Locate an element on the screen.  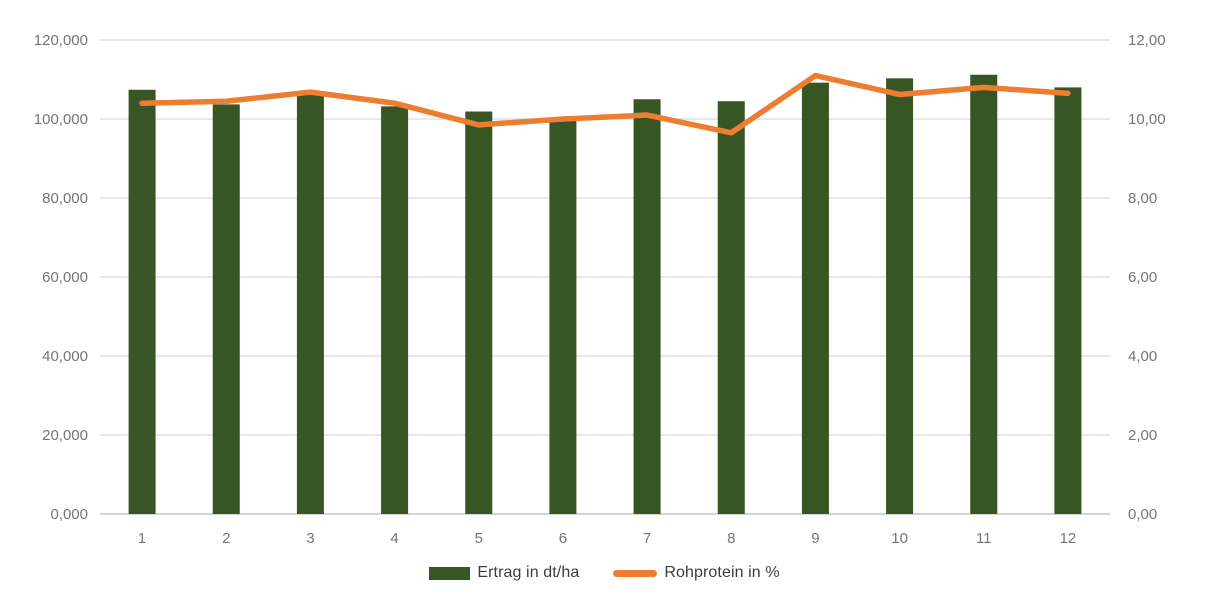
right-axis-tick-label: 4,00 is located at coordinates (1142, 356).